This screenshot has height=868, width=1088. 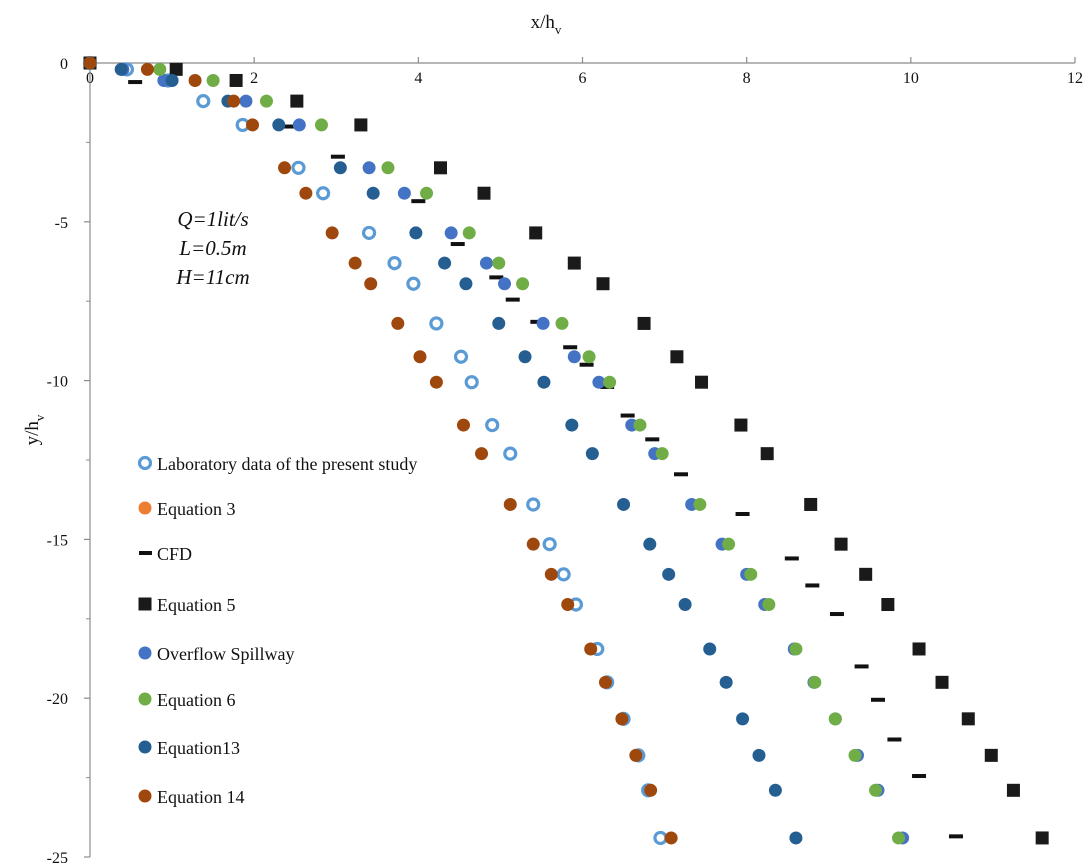 What do you see at coordinates (187, 605) in the screenshot?
I see `legend-item-equation-5: Equation 5` at bounding box center [187, 605].